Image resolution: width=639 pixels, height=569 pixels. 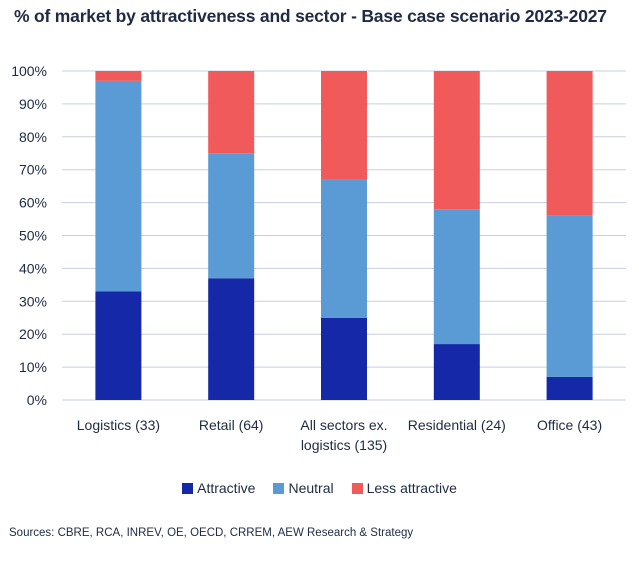 I want to click on y-tick-label: 90%, so click(x=33, y=104).